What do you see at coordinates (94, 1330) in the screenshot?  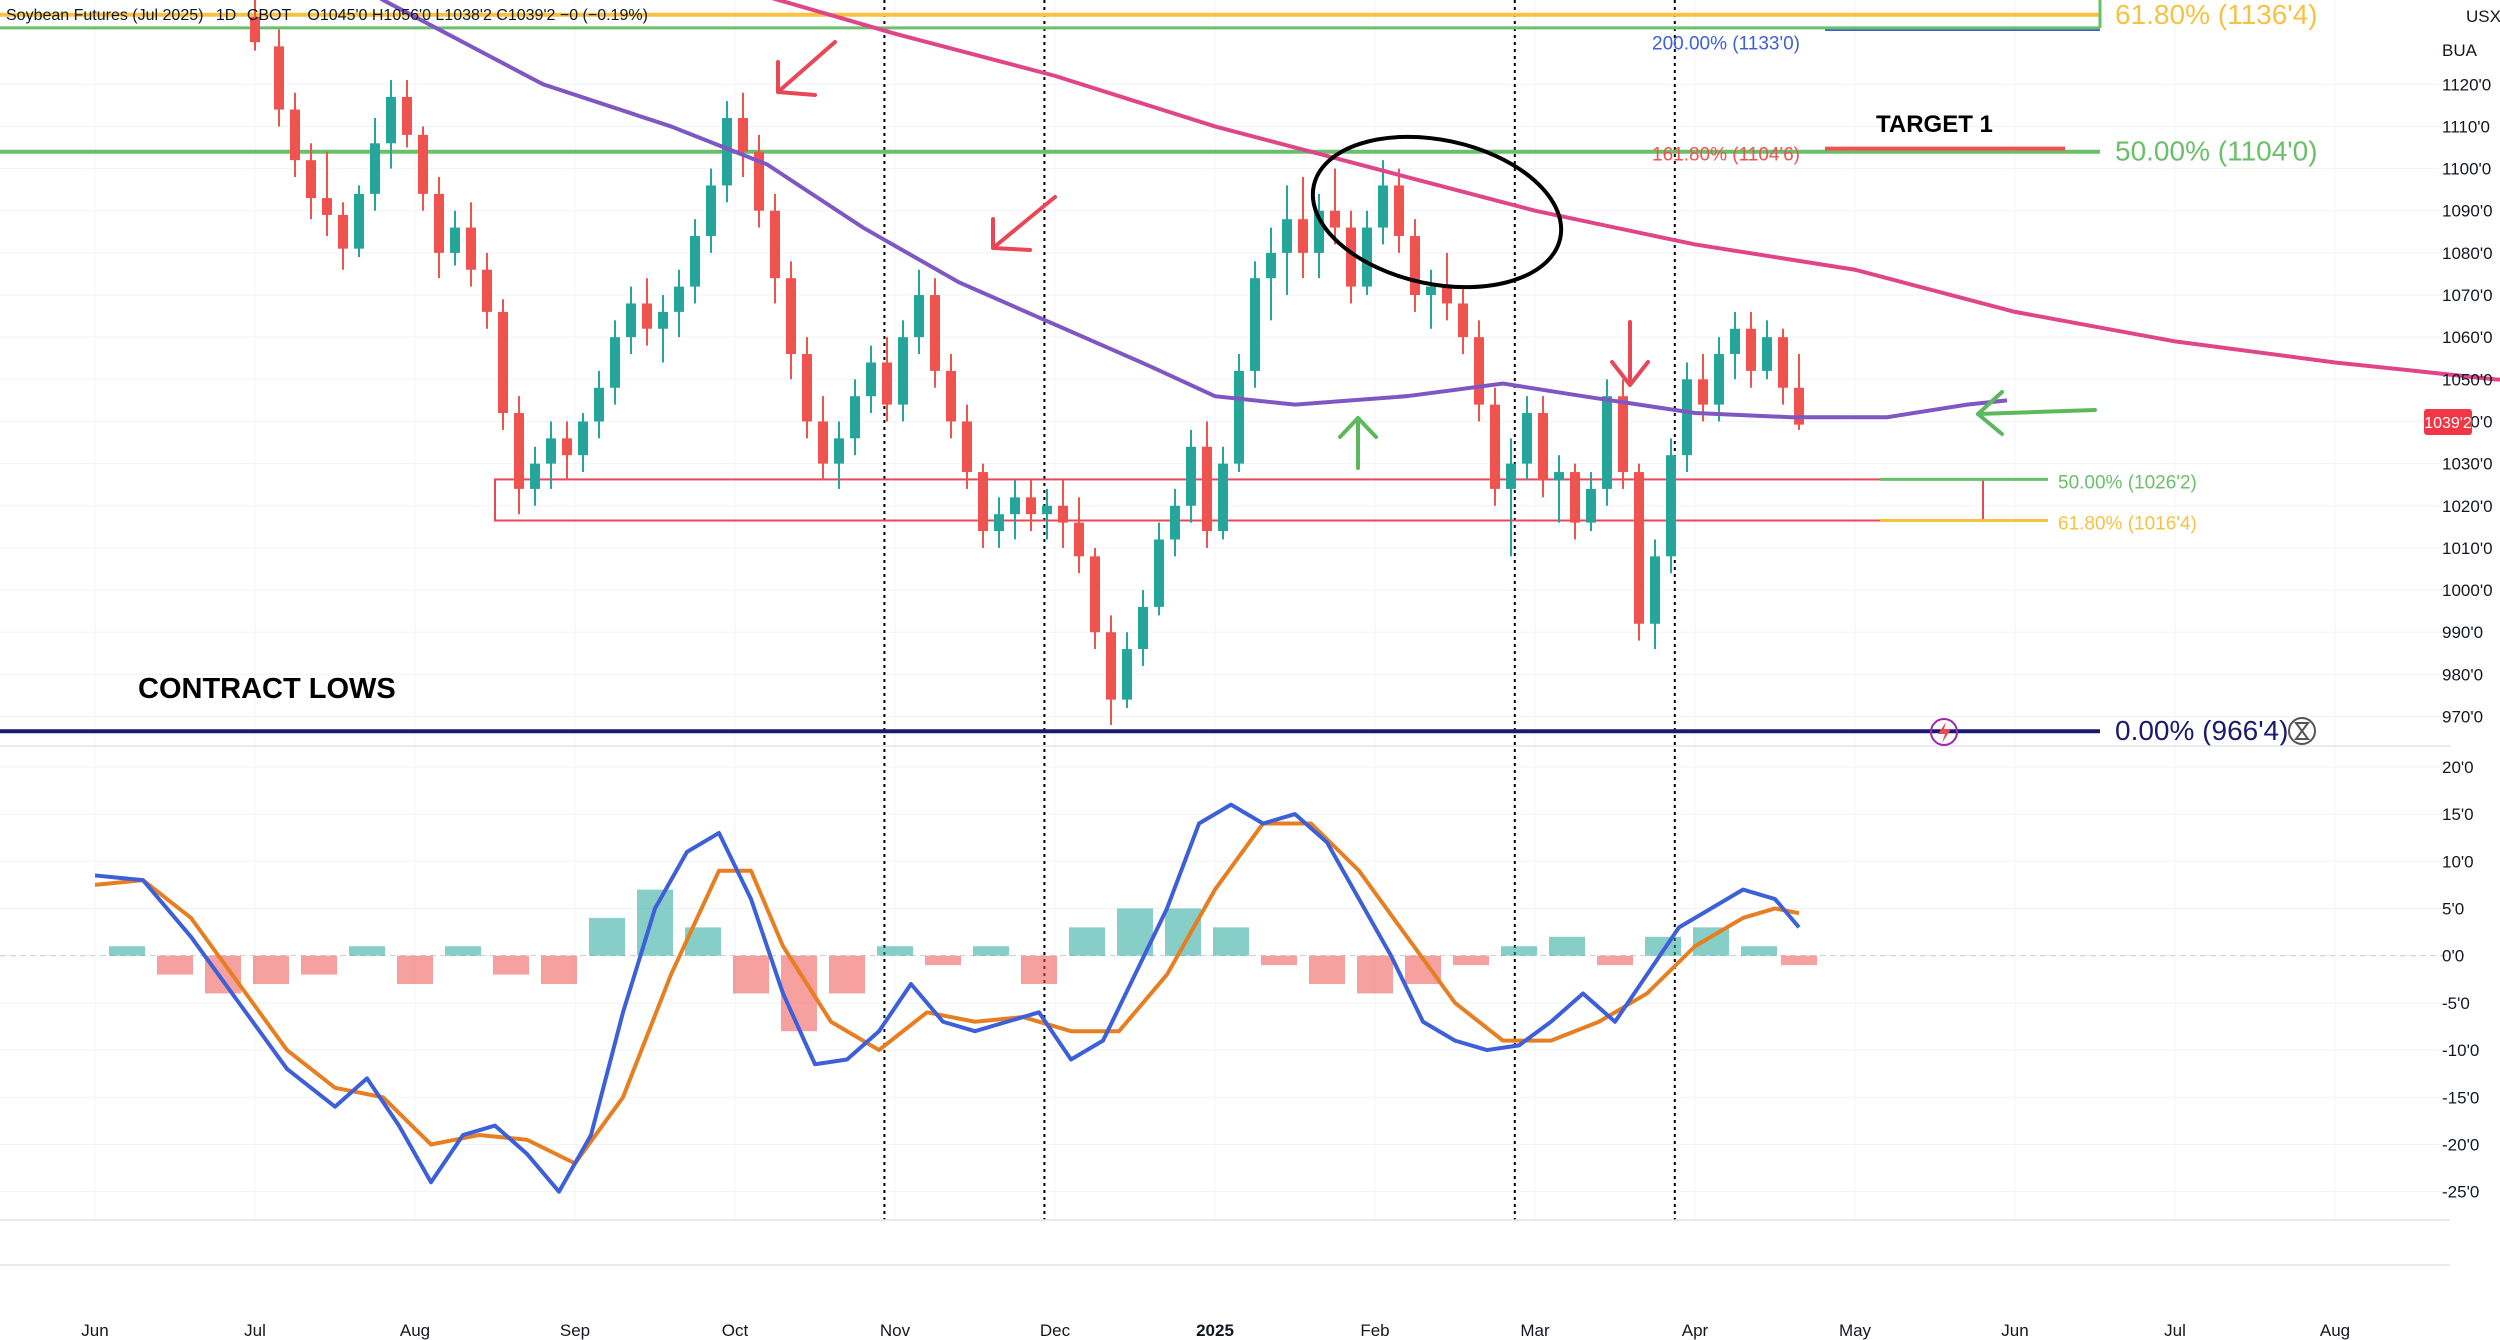 I see `time-tick-label: Jun` at bounding box center [94, 1330].